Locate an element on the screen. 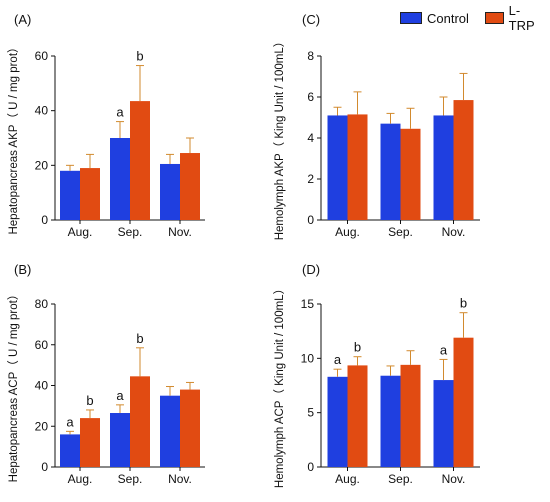 The width and height of the screenshot is (550, 502). panel-c-y-tick-label: 4 is located at coordinates (310, 138).